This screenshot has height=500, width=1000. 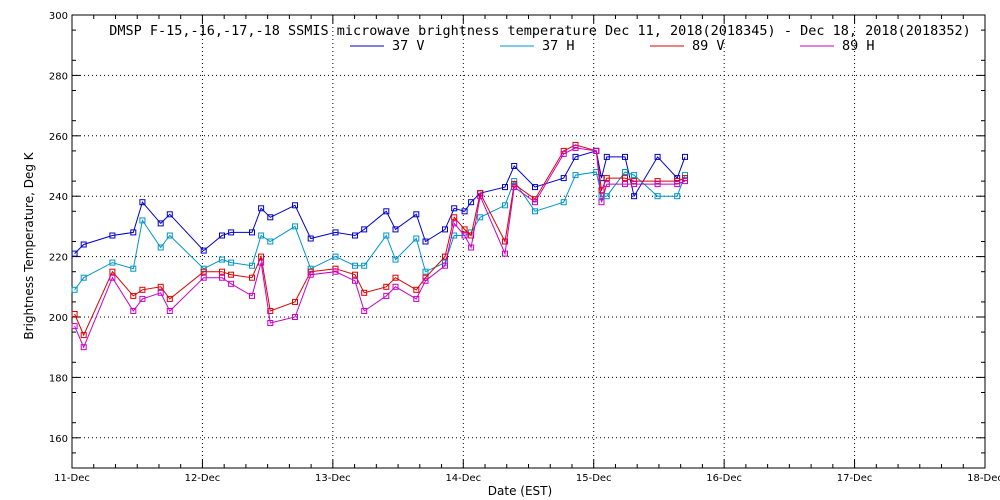 I want to click on x-tick-label: 17-Dec, so click(x=855, y=478).